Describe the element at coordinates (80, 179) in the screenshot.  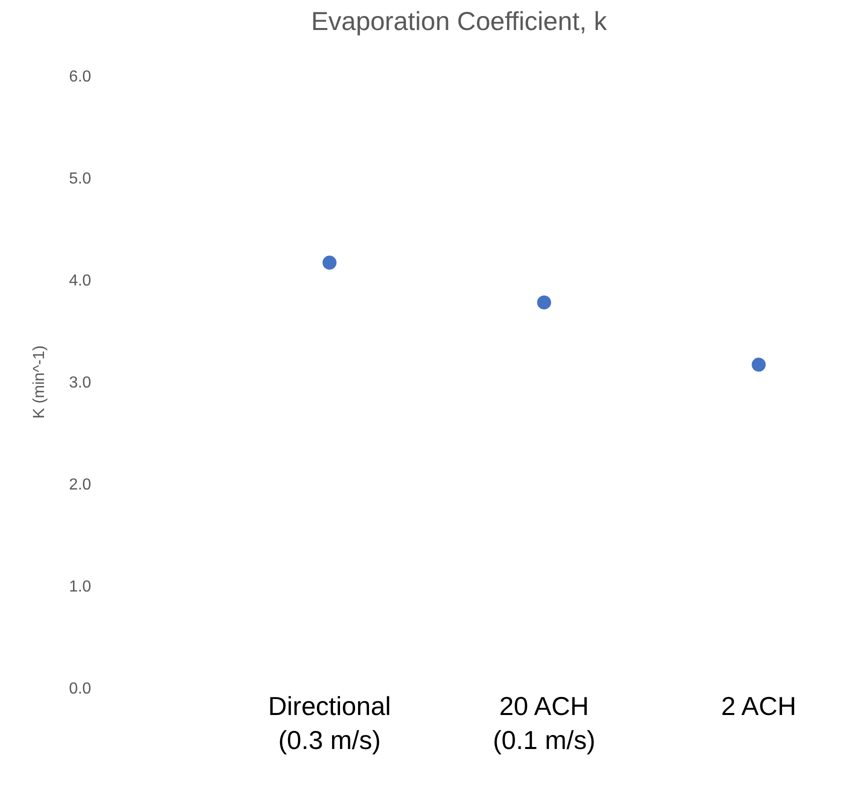
I see `y-tick-label: 5.0` at that location.